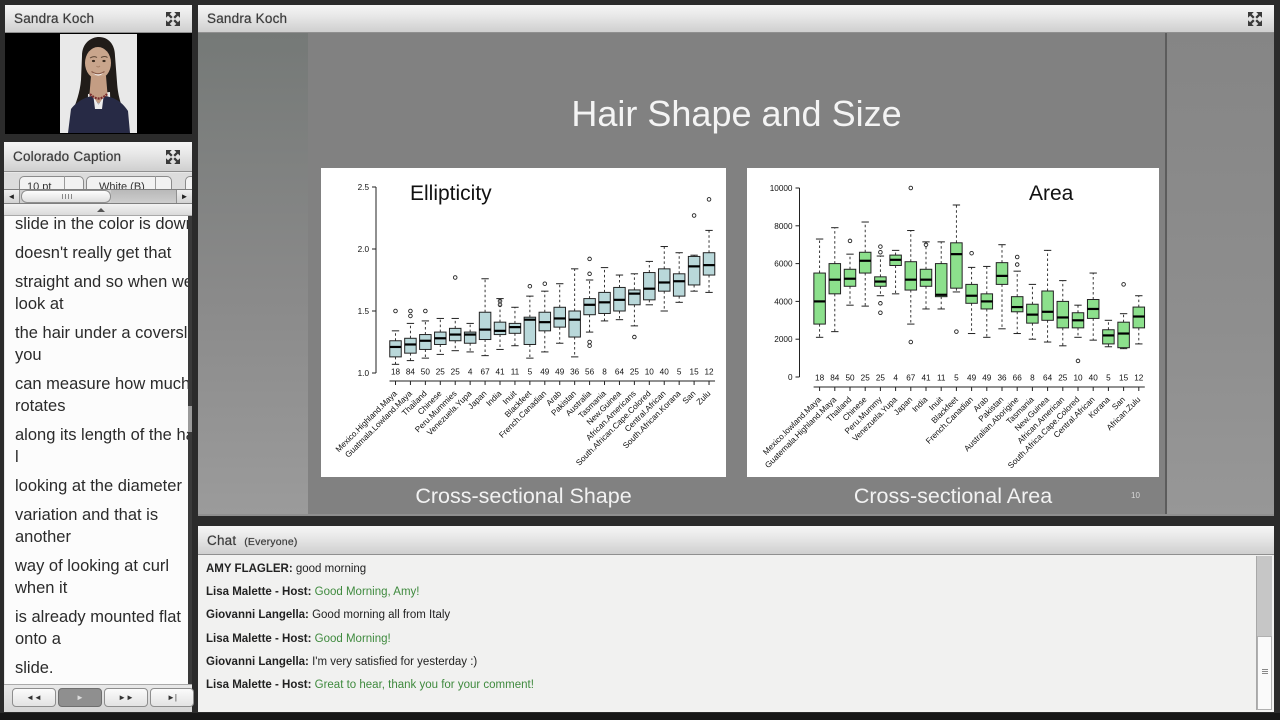  I want to click on svg-text: 2000, so click(783, 339).